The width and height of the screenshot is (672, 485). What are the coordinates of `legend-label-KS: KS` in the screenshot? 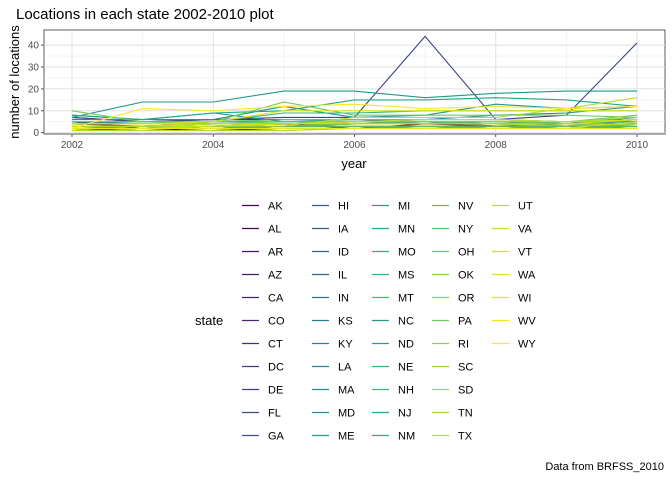 It's located at (345, 322).